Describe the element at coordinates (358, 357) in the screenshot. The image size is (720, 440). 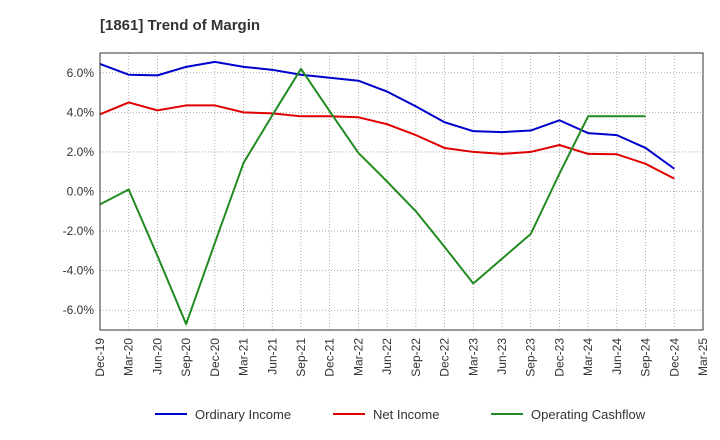
I see `x-tick-label: Mar-22` at that location.